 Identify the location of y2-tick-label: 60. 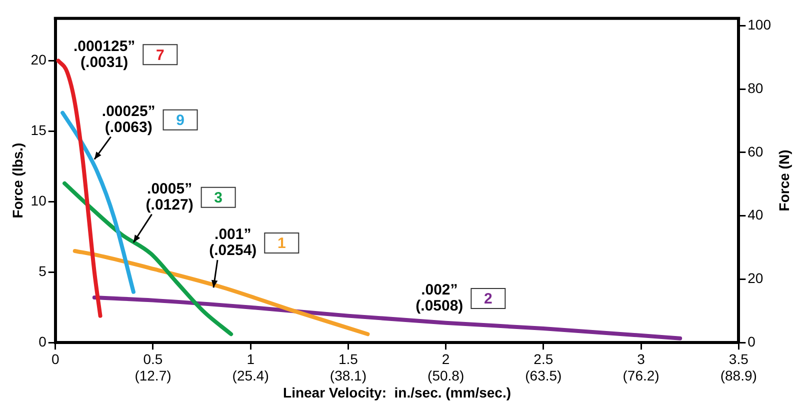
(756, 151).